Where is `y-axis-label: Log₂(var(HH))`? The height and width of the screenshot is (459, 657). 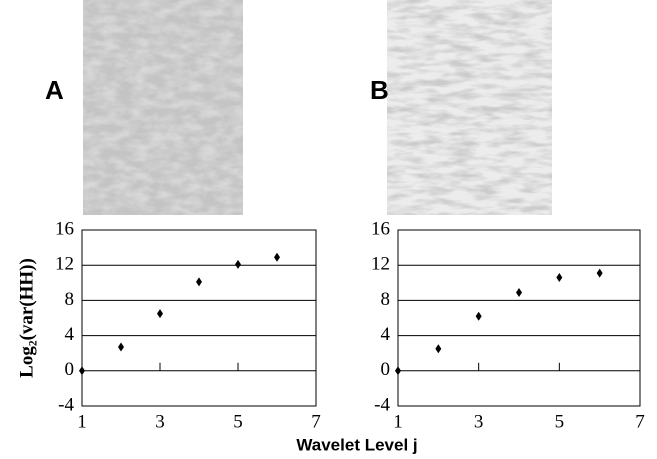
y-axis-label: Log₂(var(HH)) is located at coordinates (26, 318).